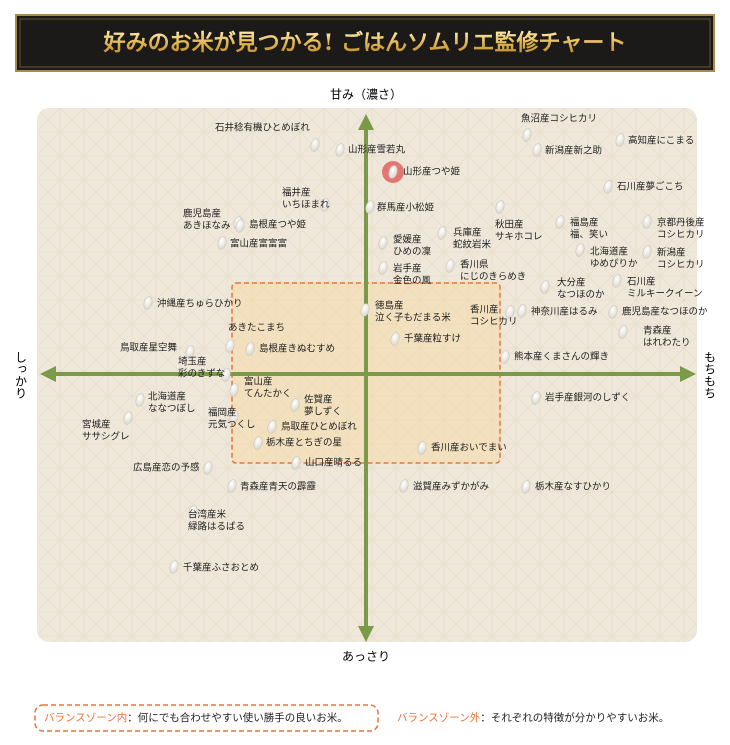 The height and width of the screenshot is (745, 730). I want to click on rice-item: 富山産富富富, so click(252, 243).